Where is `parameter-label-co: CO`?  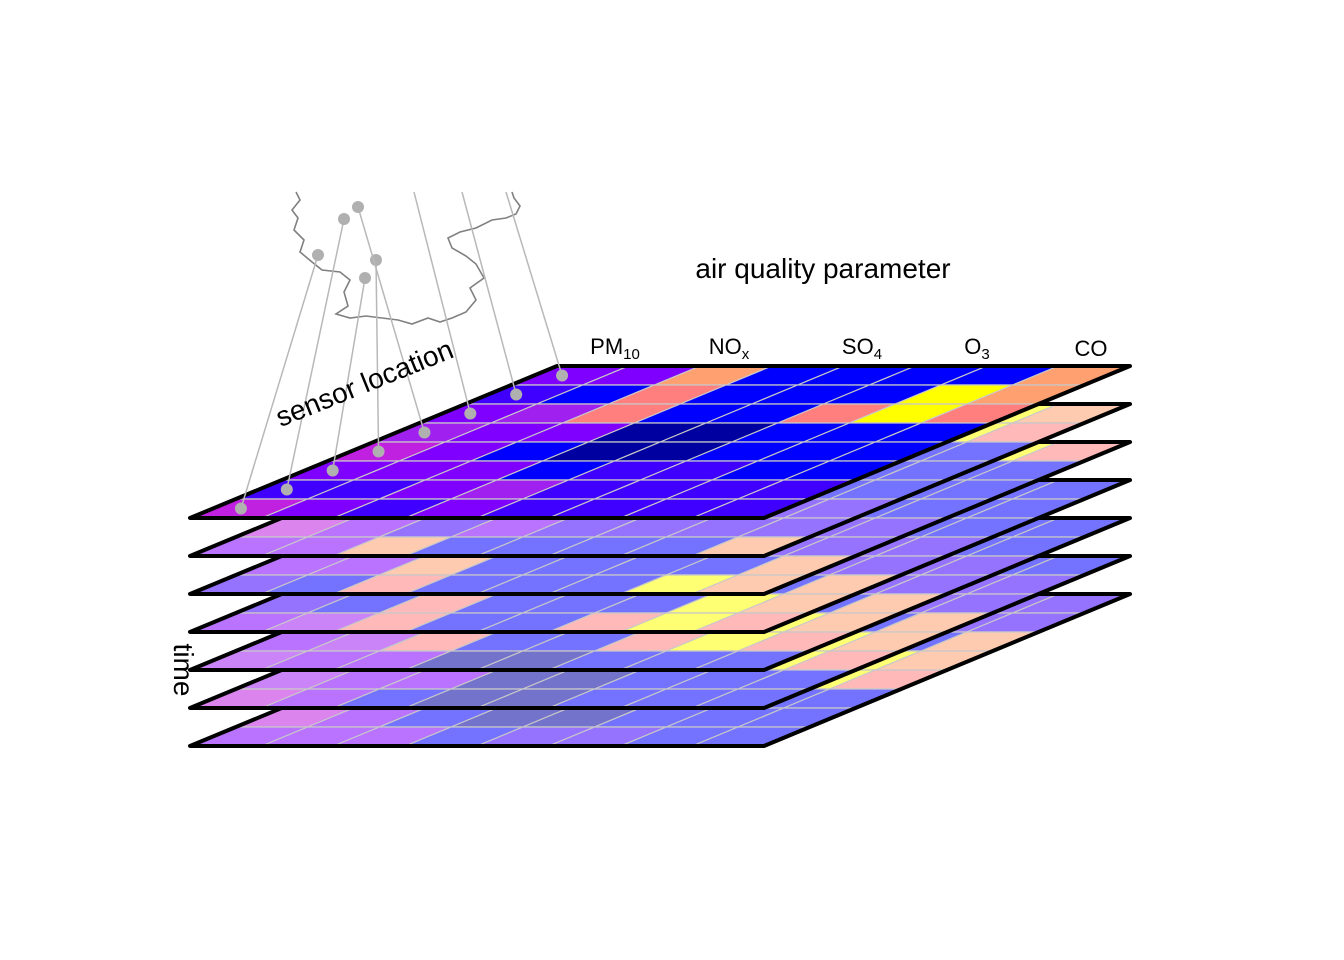
parameter-label-co: CO is located at coordinates (1091, 348).